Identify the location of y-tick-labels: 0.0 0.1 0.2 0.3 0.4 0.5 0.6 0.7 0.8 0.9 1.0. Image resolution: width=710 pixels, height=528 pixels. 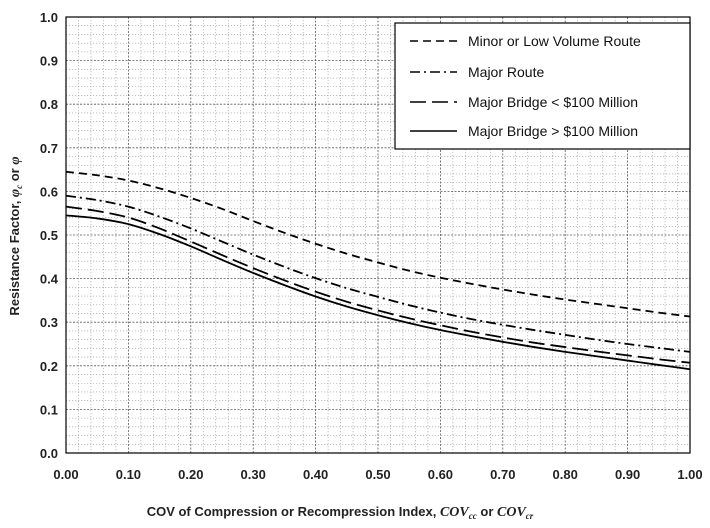
(49, 235).